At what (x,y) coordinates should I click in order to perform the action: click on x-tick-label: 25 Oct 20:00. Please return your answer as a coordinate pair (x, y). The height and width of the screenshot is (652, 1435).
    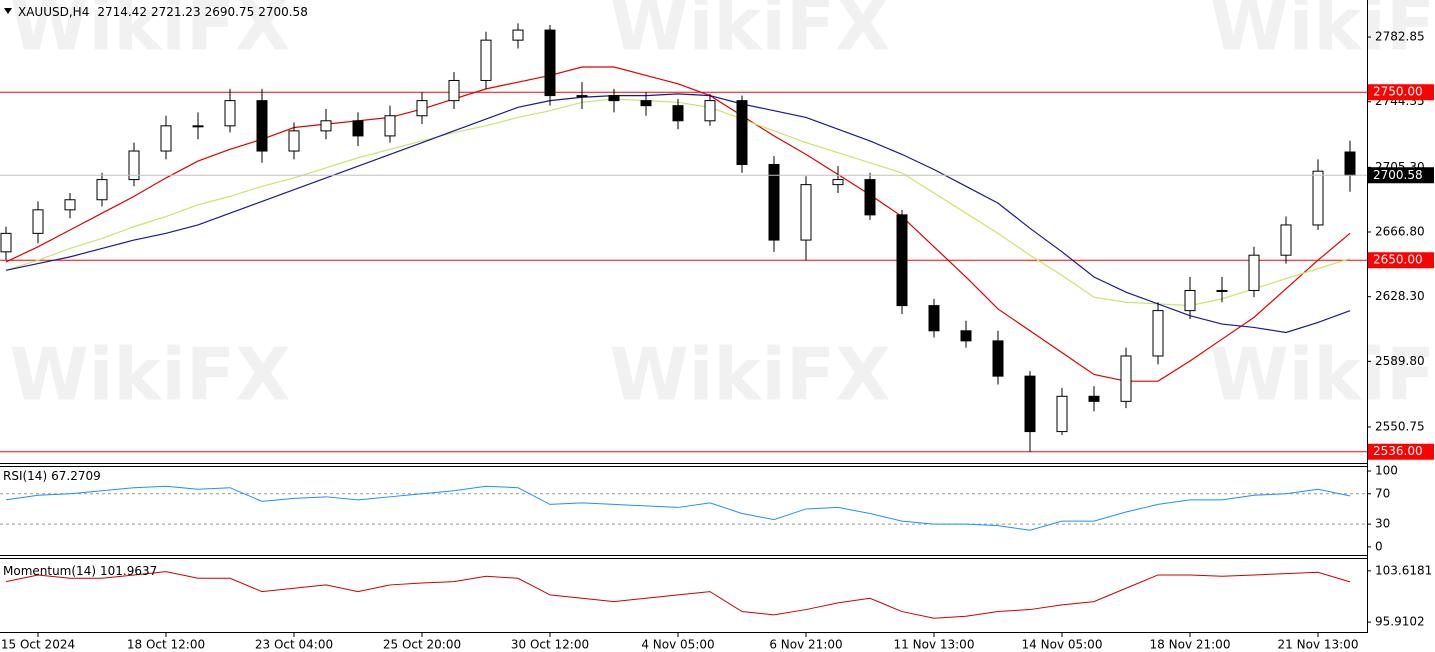
    Looking at the image, I should click on (422, 645).